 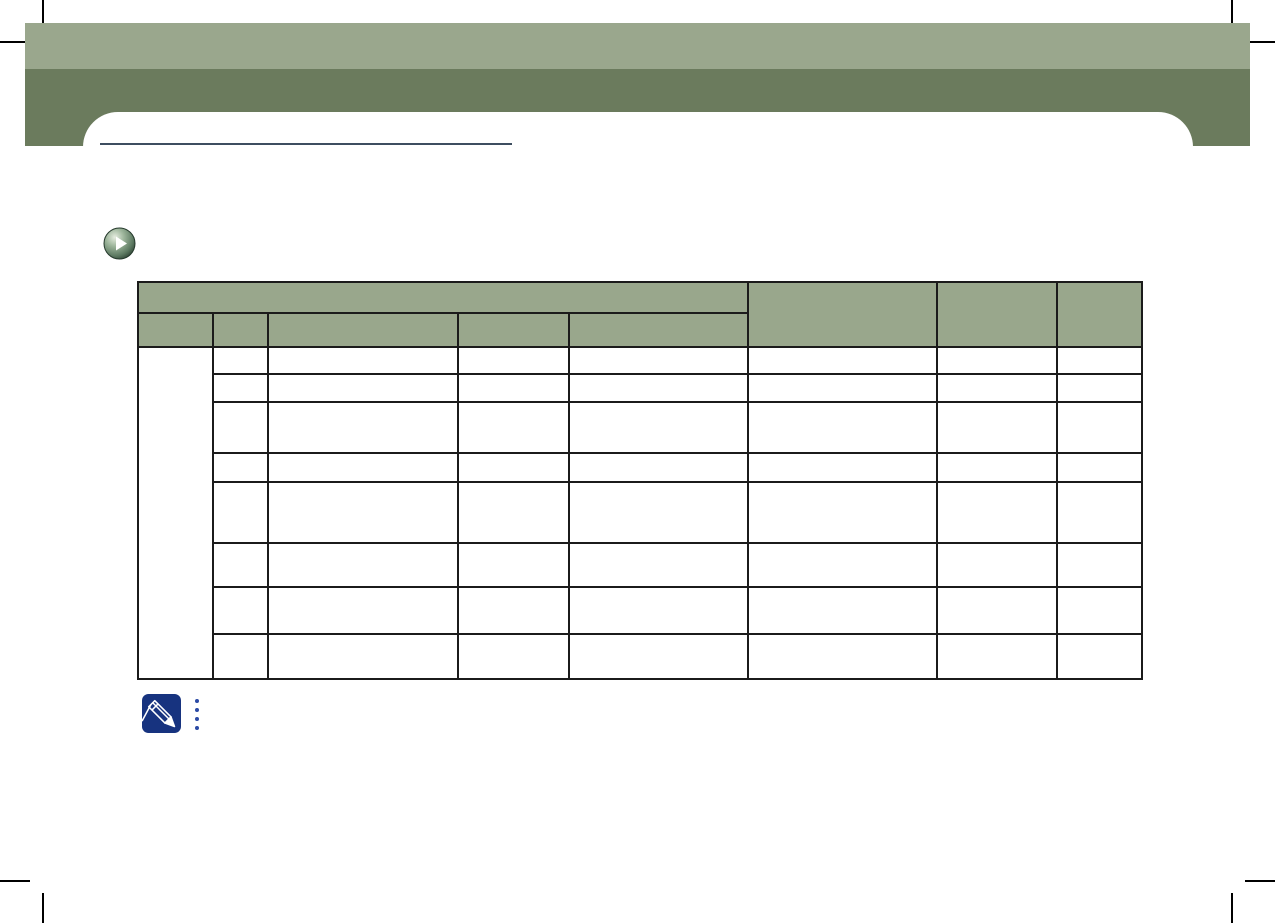 I want to click on crop-mark-top-left-vertical, so click(x=43, y=14).